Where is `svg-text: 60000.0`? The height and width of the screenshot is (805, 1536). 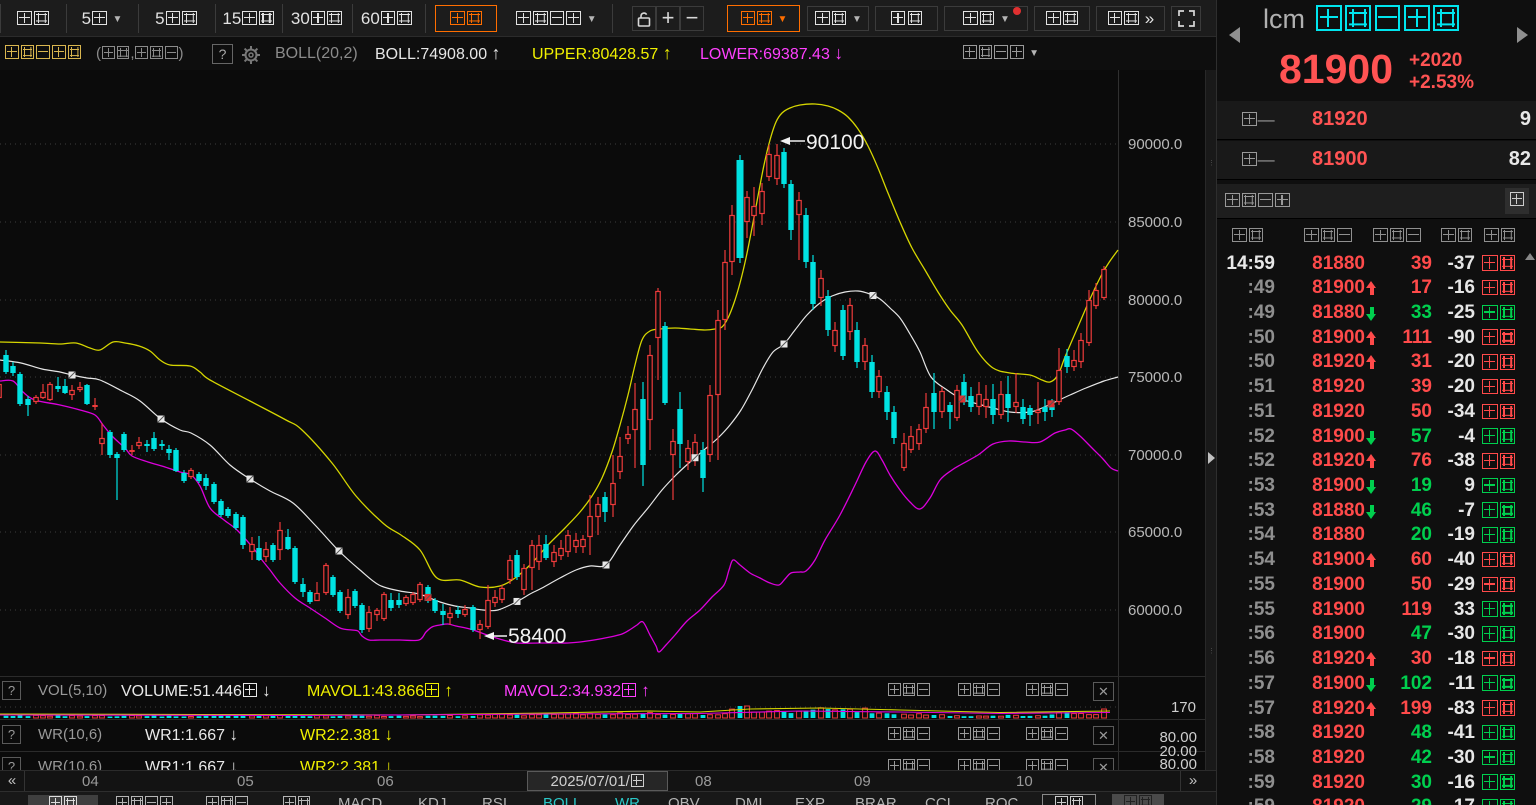 svg-text: 60000.0 is located at coordinates (1155, 610).